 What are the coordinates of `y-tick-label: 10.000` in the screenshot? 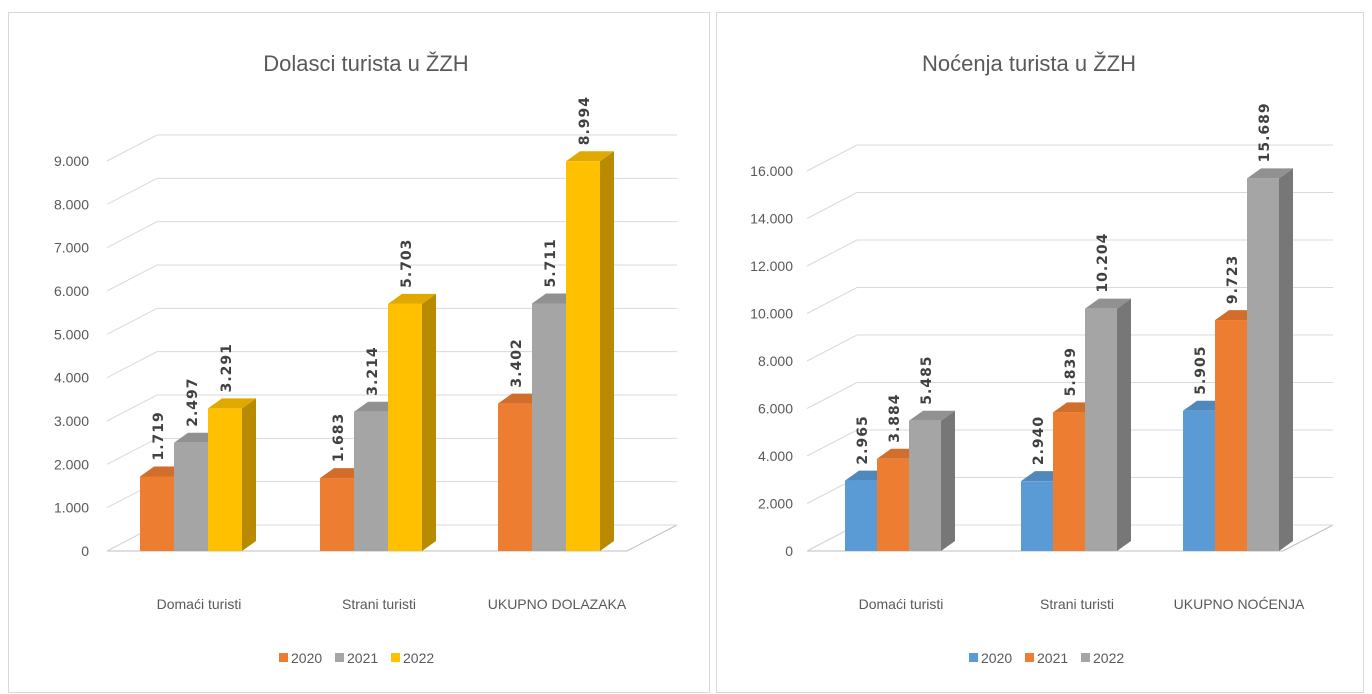 It's located at (771, 314).